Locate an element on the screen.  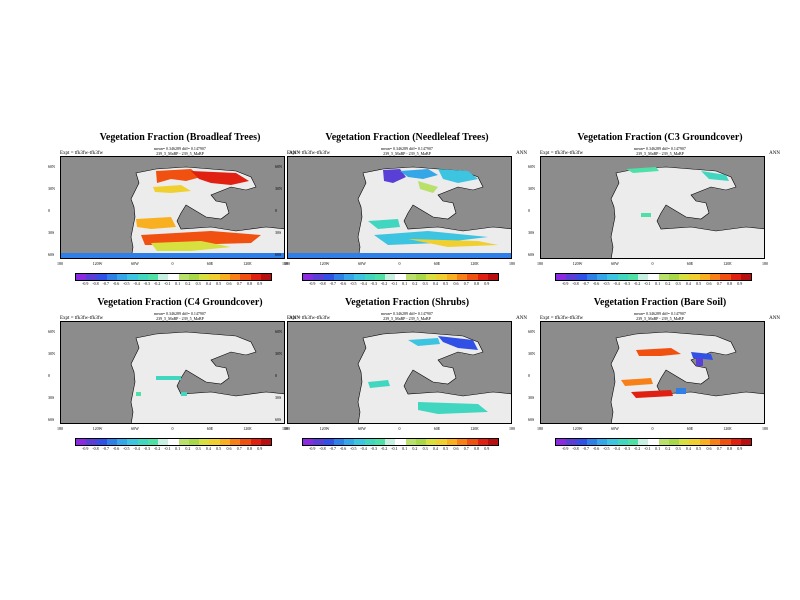
stats-line: mean= 0.346289 diff= 0.147907 is located at coordinates (407, 313).